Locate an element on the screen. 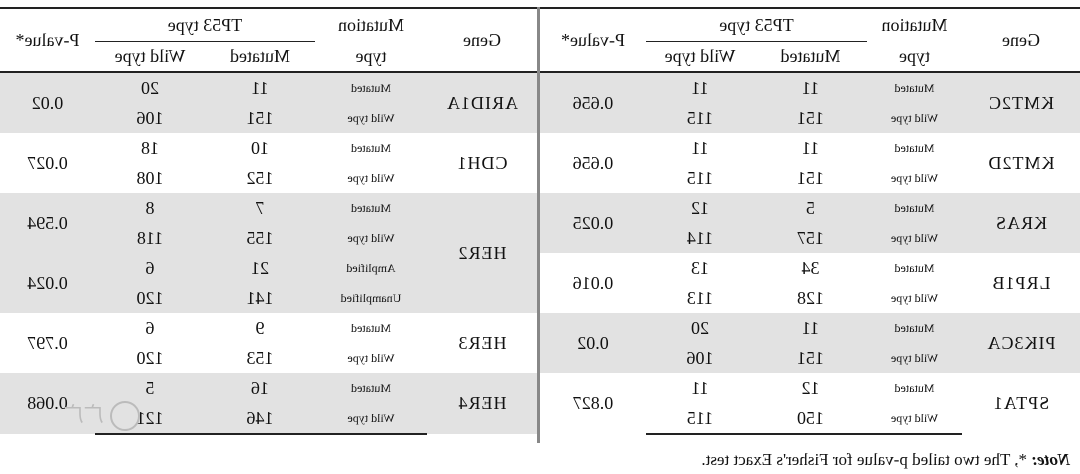 The width and height of the screenshot is (1080, 474). wild-type-count: 118 is located at coordinates (150, 238).